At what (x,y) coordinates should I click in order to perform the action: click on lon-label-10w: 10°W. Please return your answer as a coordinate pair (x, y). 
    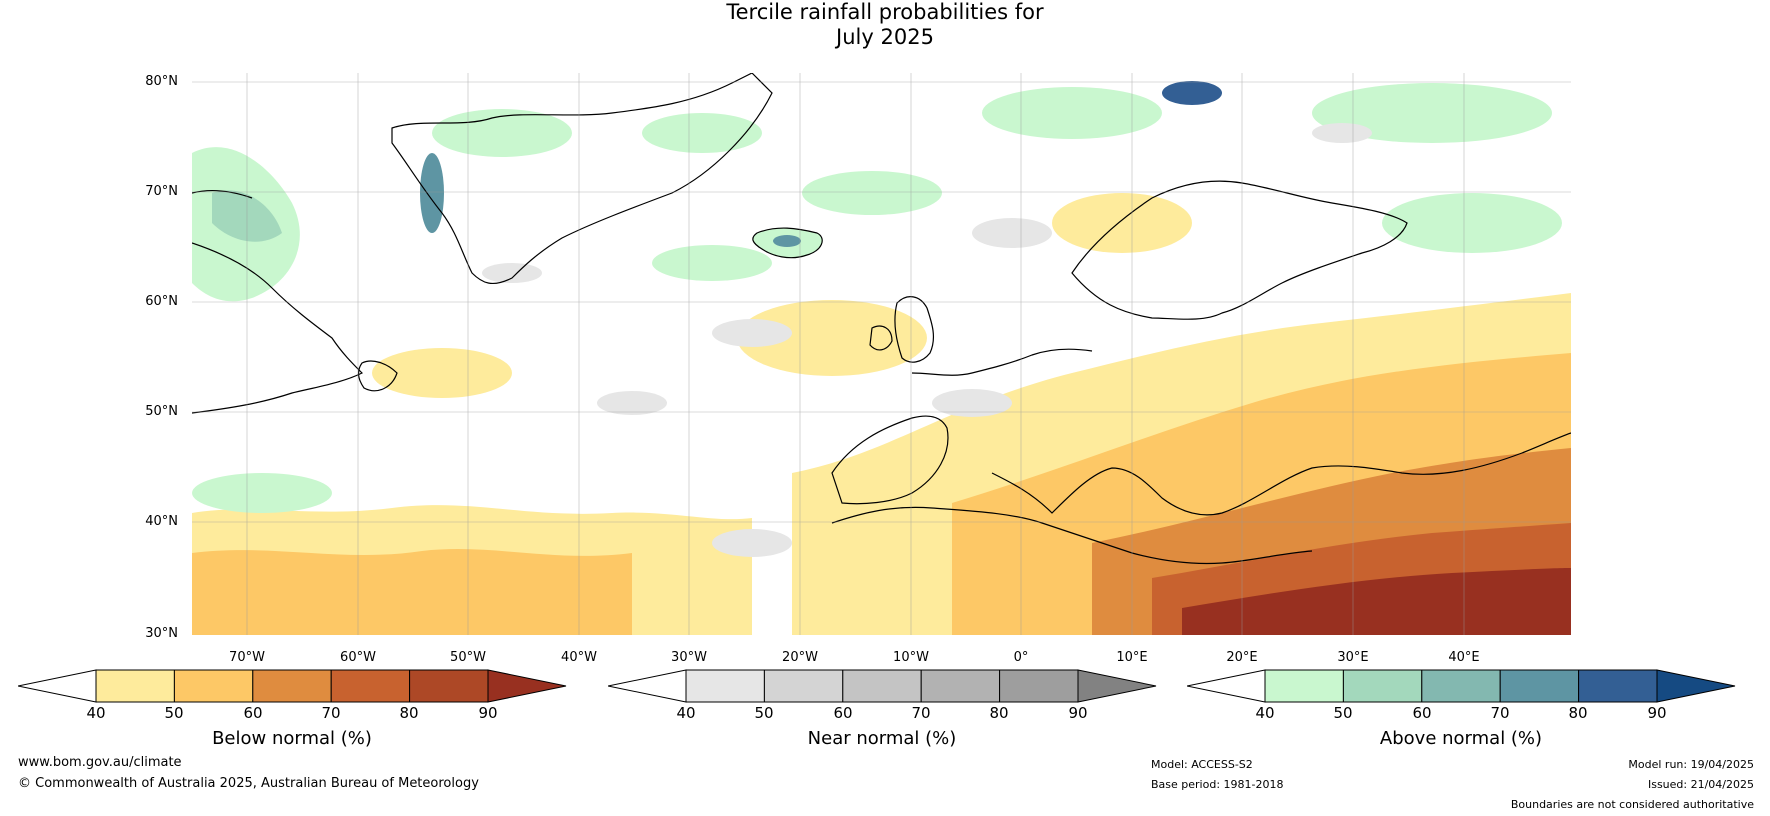
    Looking at the image, I should click on (911, 657).